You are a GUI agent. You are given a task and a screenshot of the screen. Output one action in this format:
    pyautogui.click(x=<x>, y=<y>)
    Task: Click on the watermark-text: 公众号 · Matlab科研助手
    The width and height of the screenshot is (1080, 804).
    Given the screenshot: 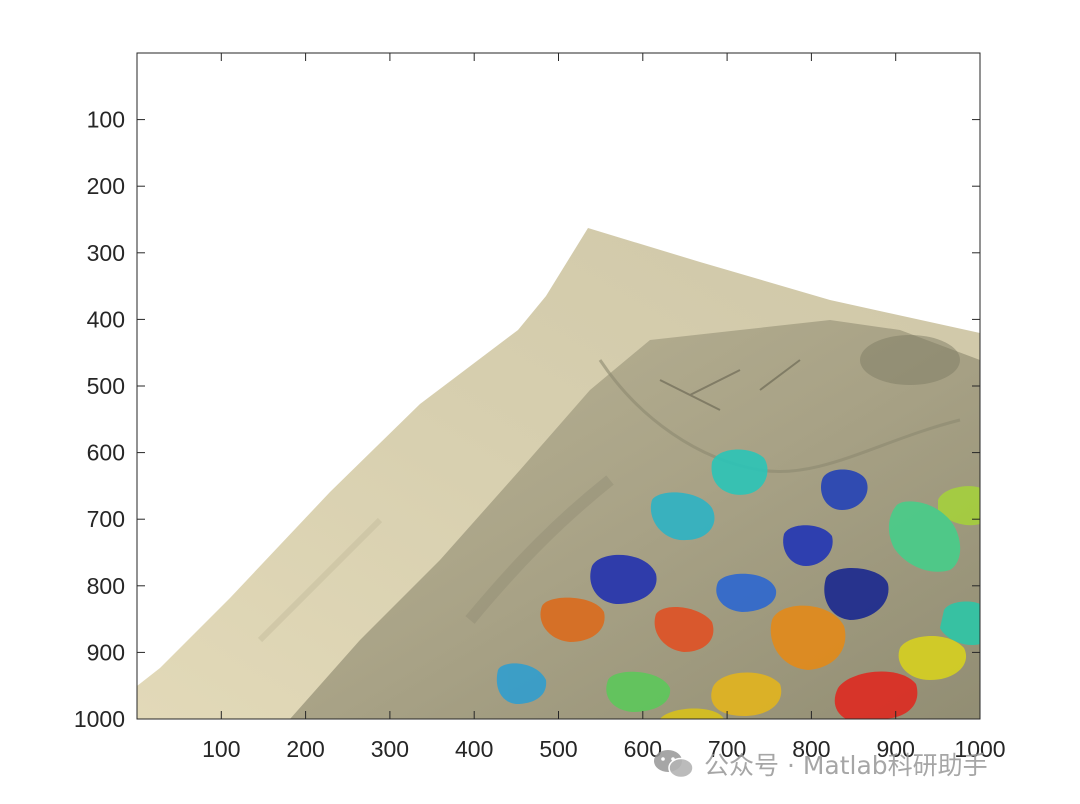 What is the action you would take?
    pyautogui.click(x=846, y=765)
    